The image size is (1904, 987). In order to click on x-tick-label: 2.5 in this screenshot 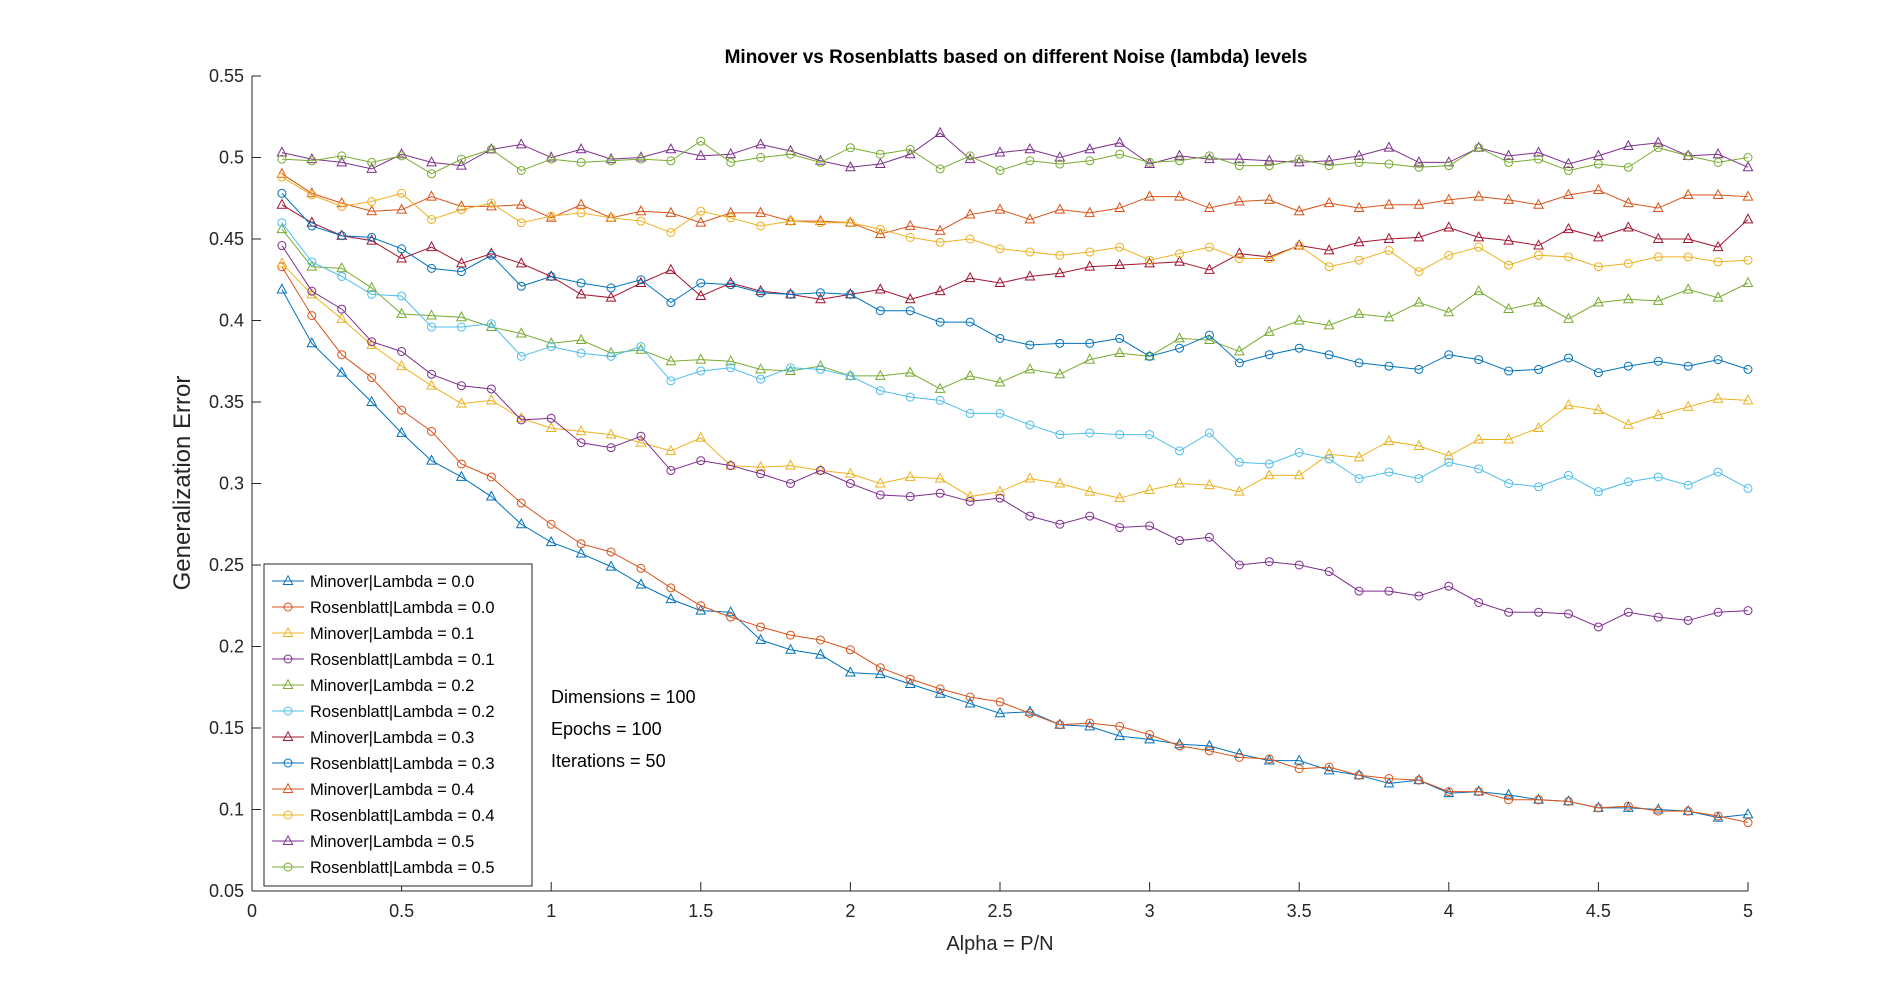, I will do `click(999, 911)`.